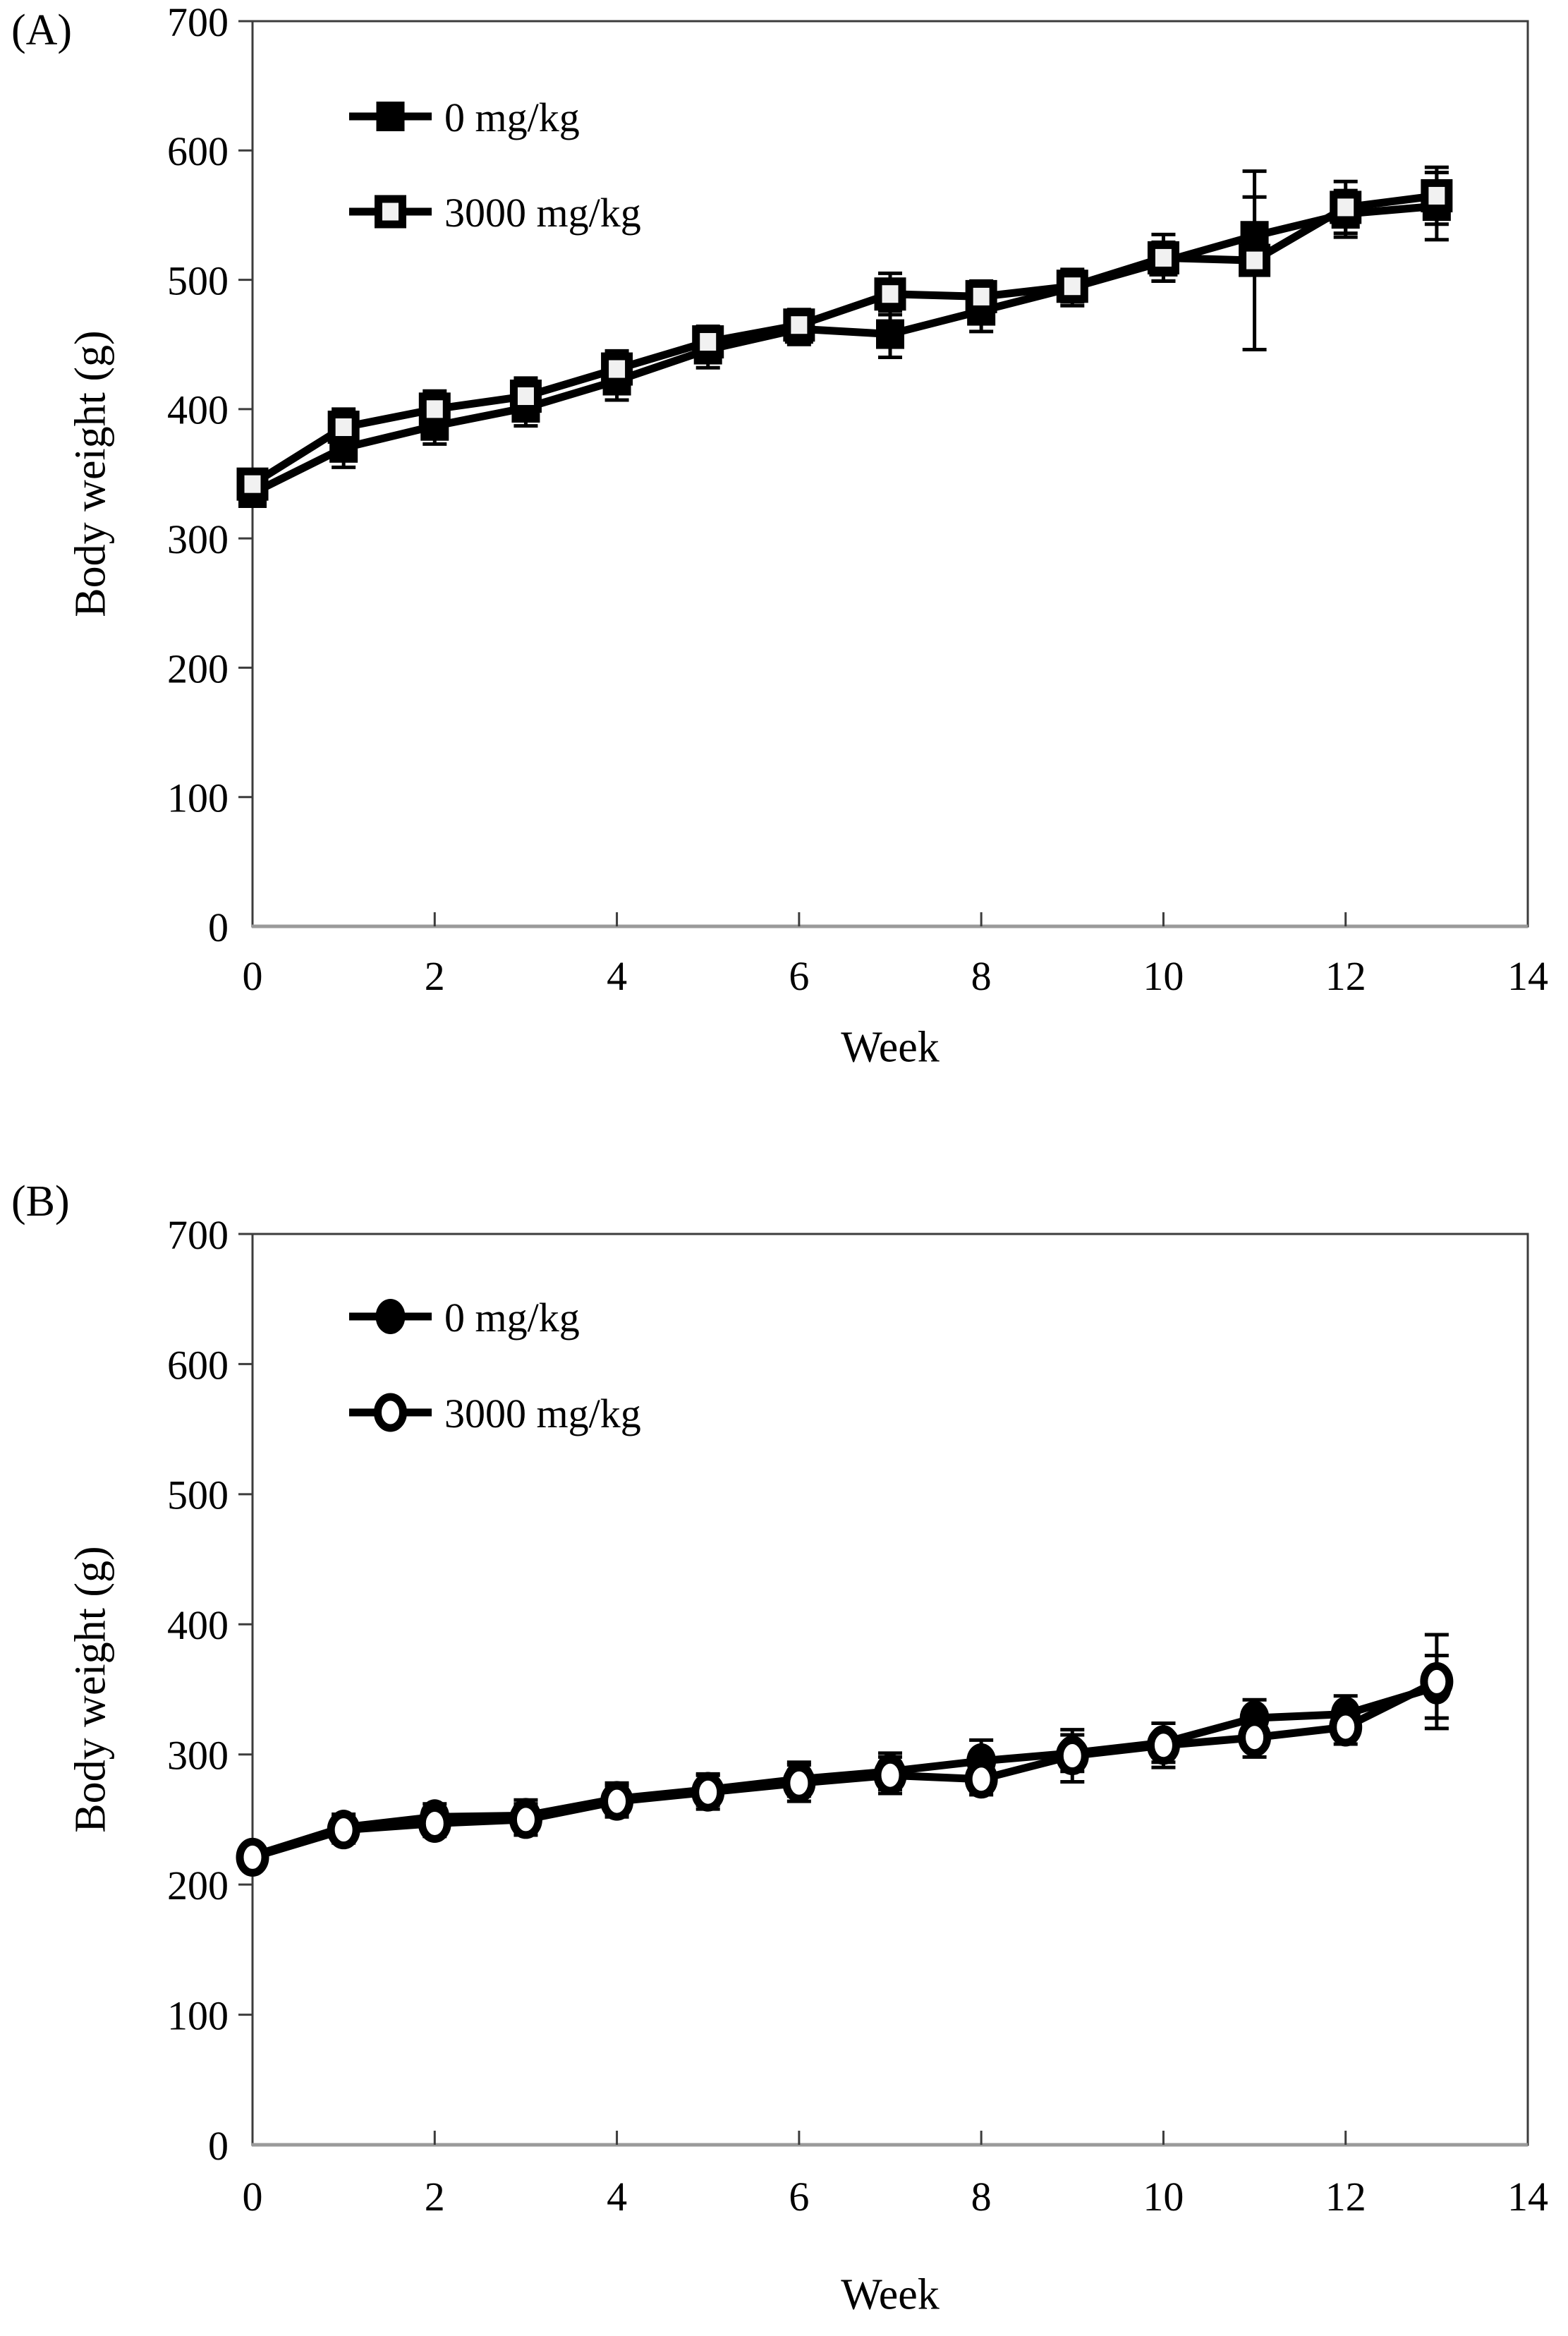 The height and width of the screenshot is (2336, 1568). What do you see at coordinates (390, 1316) in the screenshot?
I see `data-point-marker-circle-filled` at bounding box center [390, 1316].